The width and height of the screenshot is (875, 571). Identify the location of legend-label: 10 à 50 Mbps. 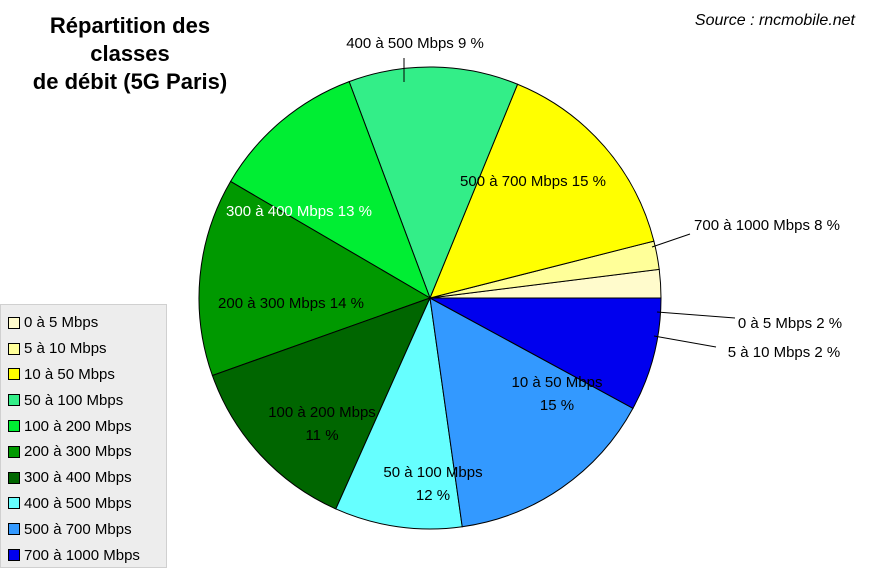
(69, 374).